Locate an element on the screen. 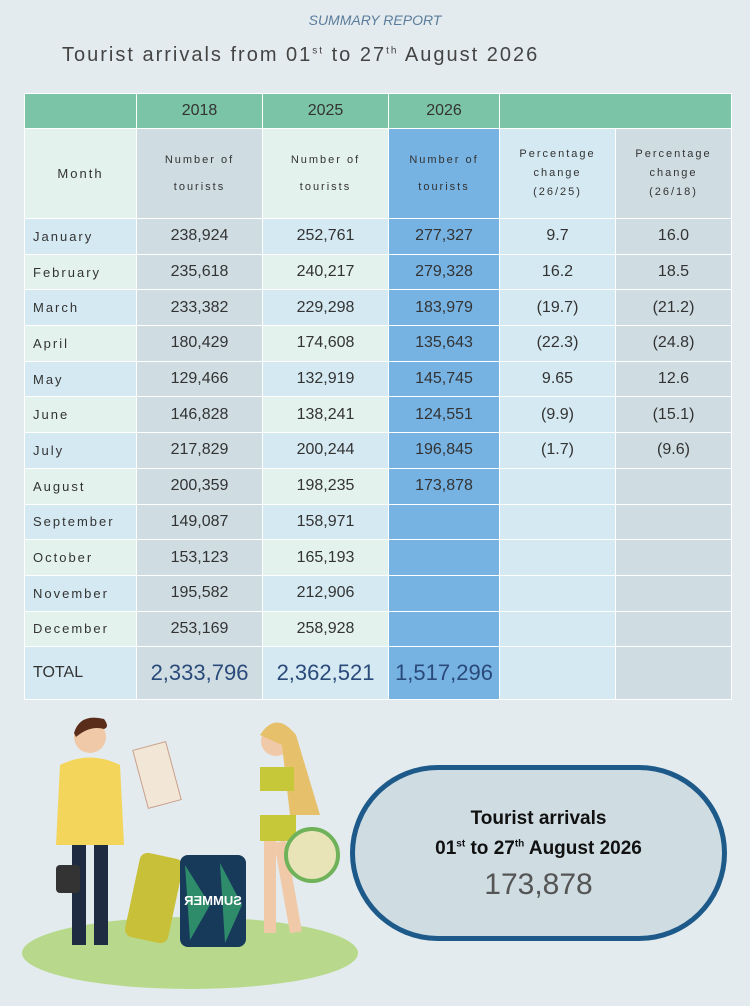  data-row: December 253,169 258,928 is located at coordinates (378, 629).